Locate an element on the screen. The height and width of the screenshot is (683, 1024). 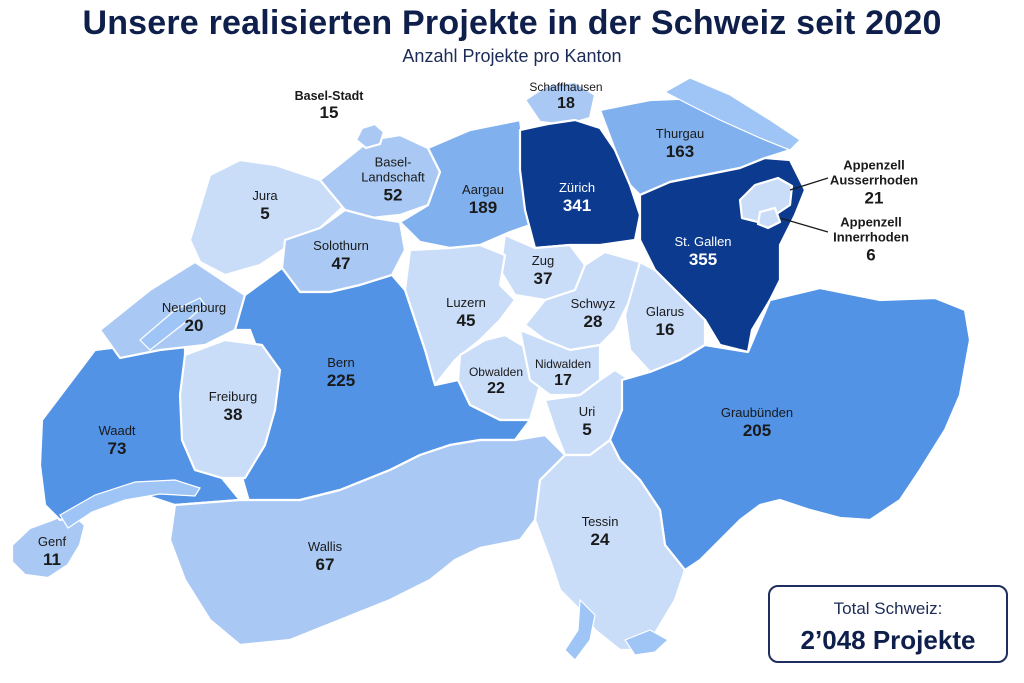
label-basel-stadt: Basel-Stadt 15 is located at coordinates (329, 106).